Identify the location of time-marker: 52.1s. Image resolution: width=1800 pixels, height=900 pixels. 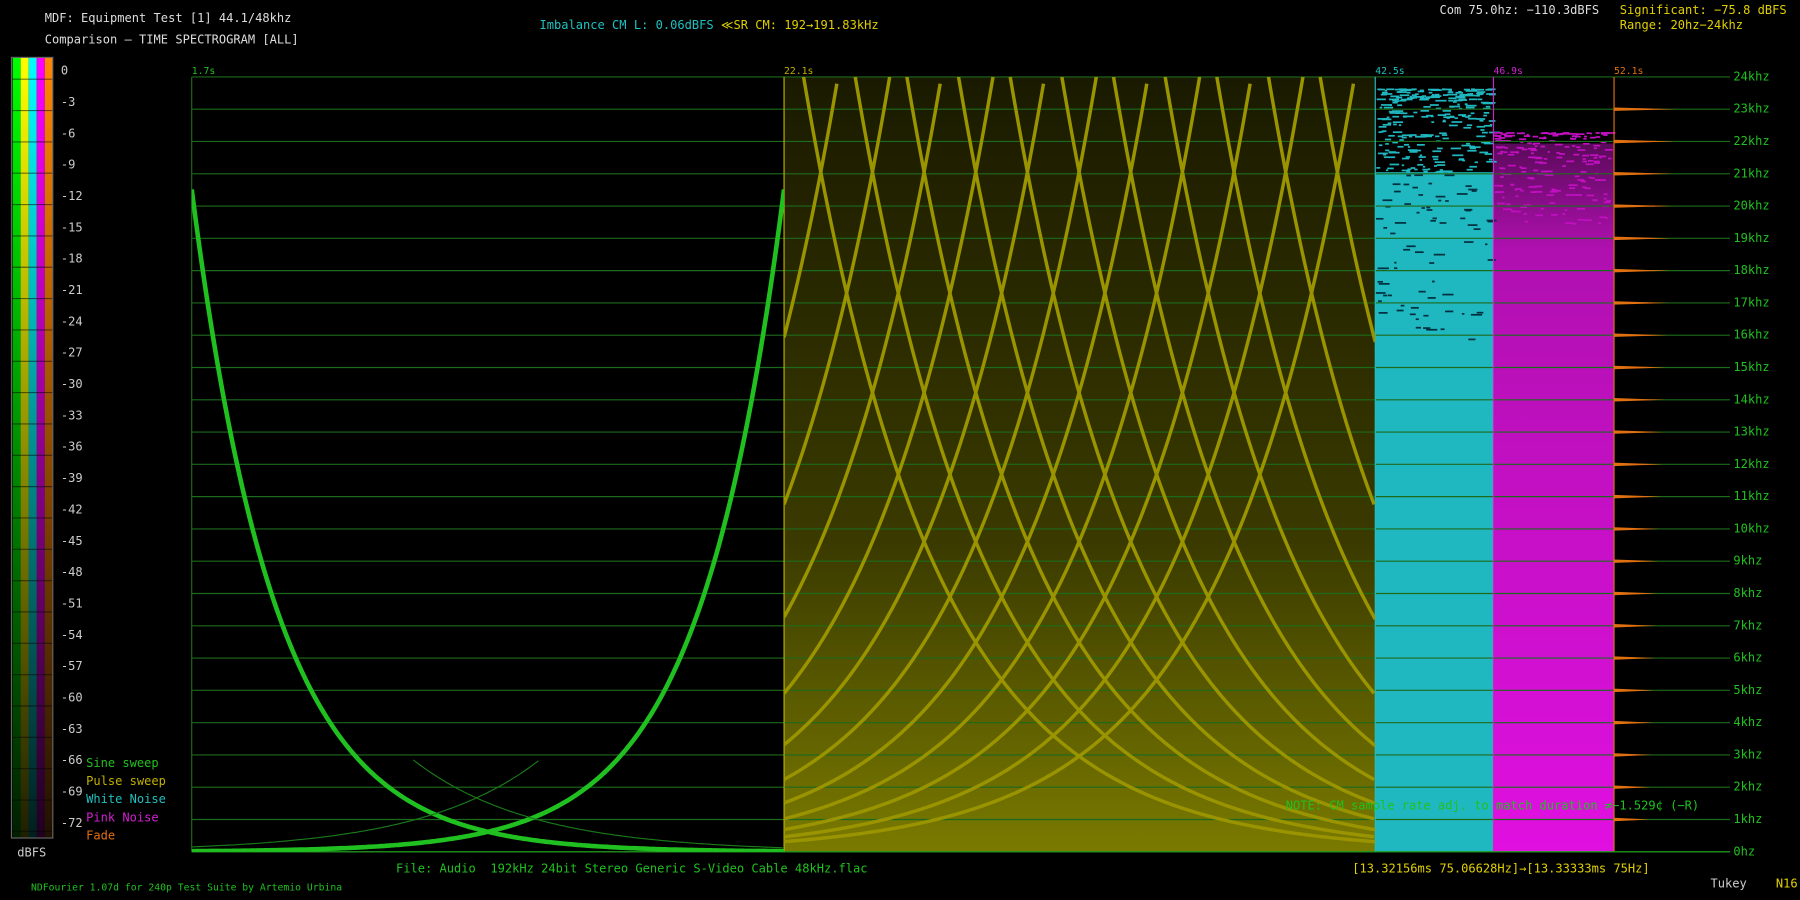
(1628, 71).